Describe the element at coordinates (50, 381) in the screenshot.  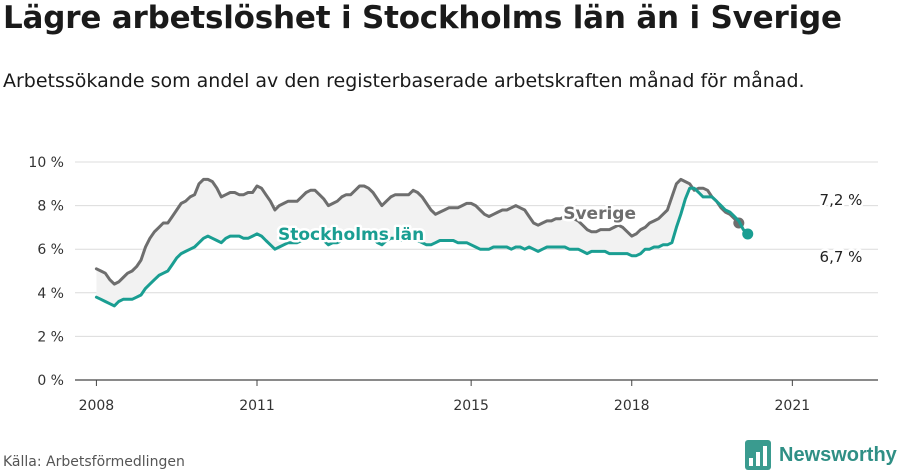
I see `y-tick-label: 0 %` at that location.